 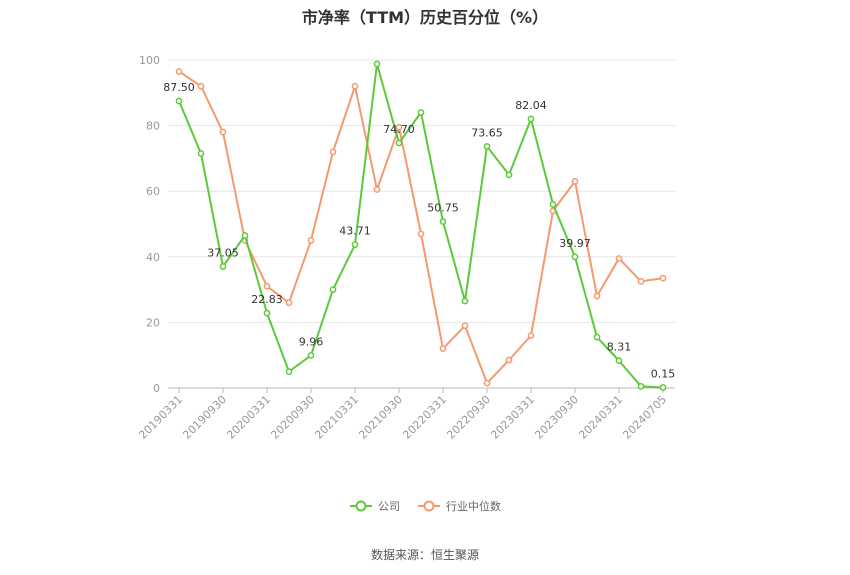 I want to click on x-tick-label: 20230331, so click(x=512, y=417).